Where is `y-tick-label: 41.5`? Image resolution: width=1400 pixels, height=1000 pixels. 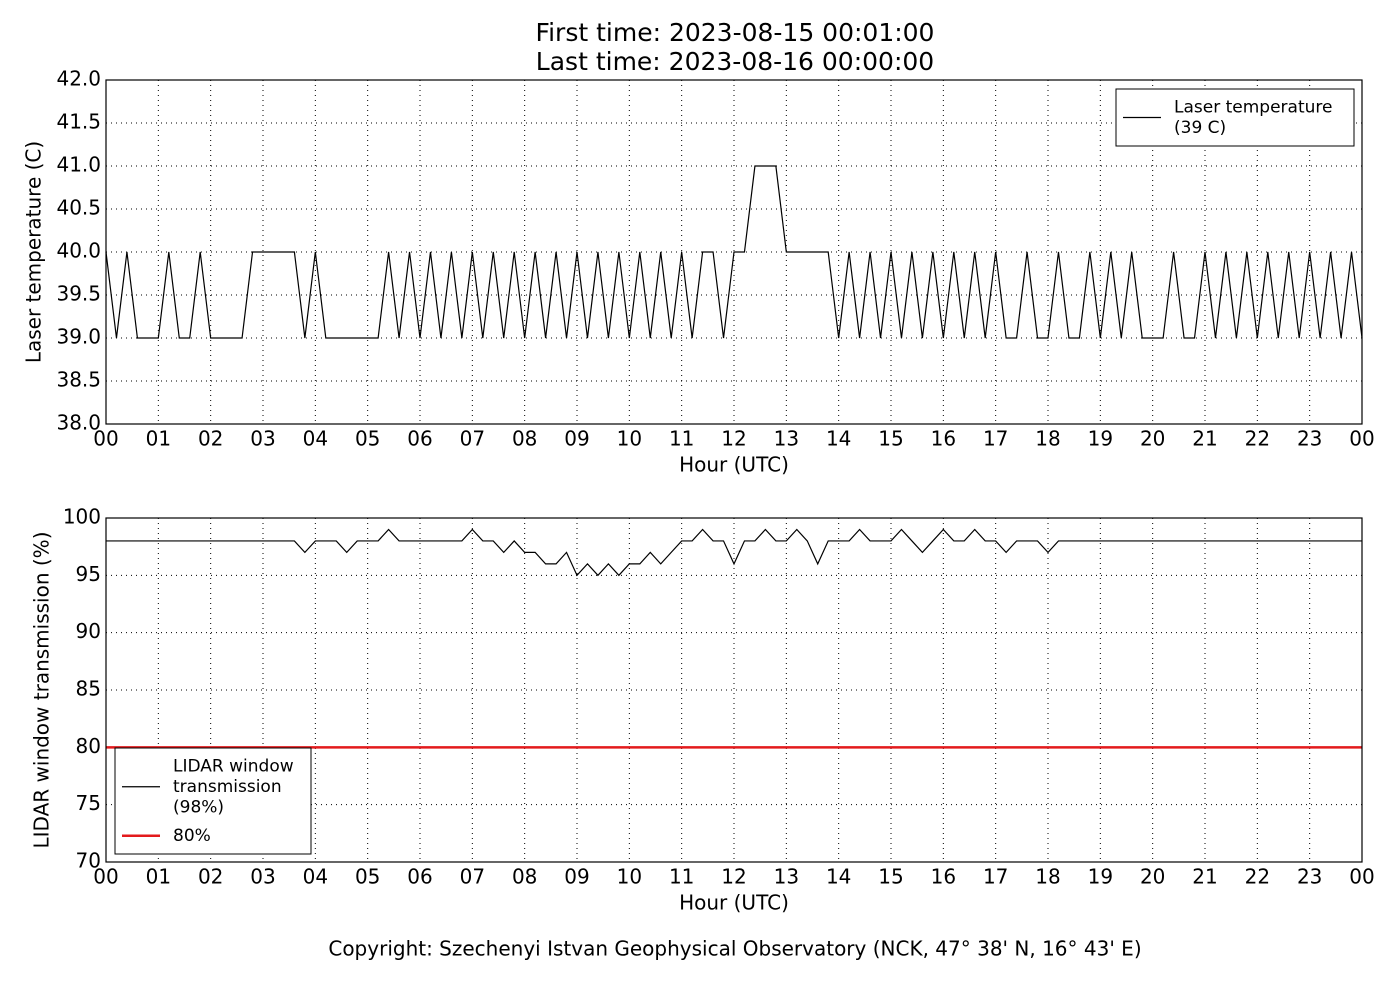 y-tick-label: 41.5 is located at coordinates (78, 122).